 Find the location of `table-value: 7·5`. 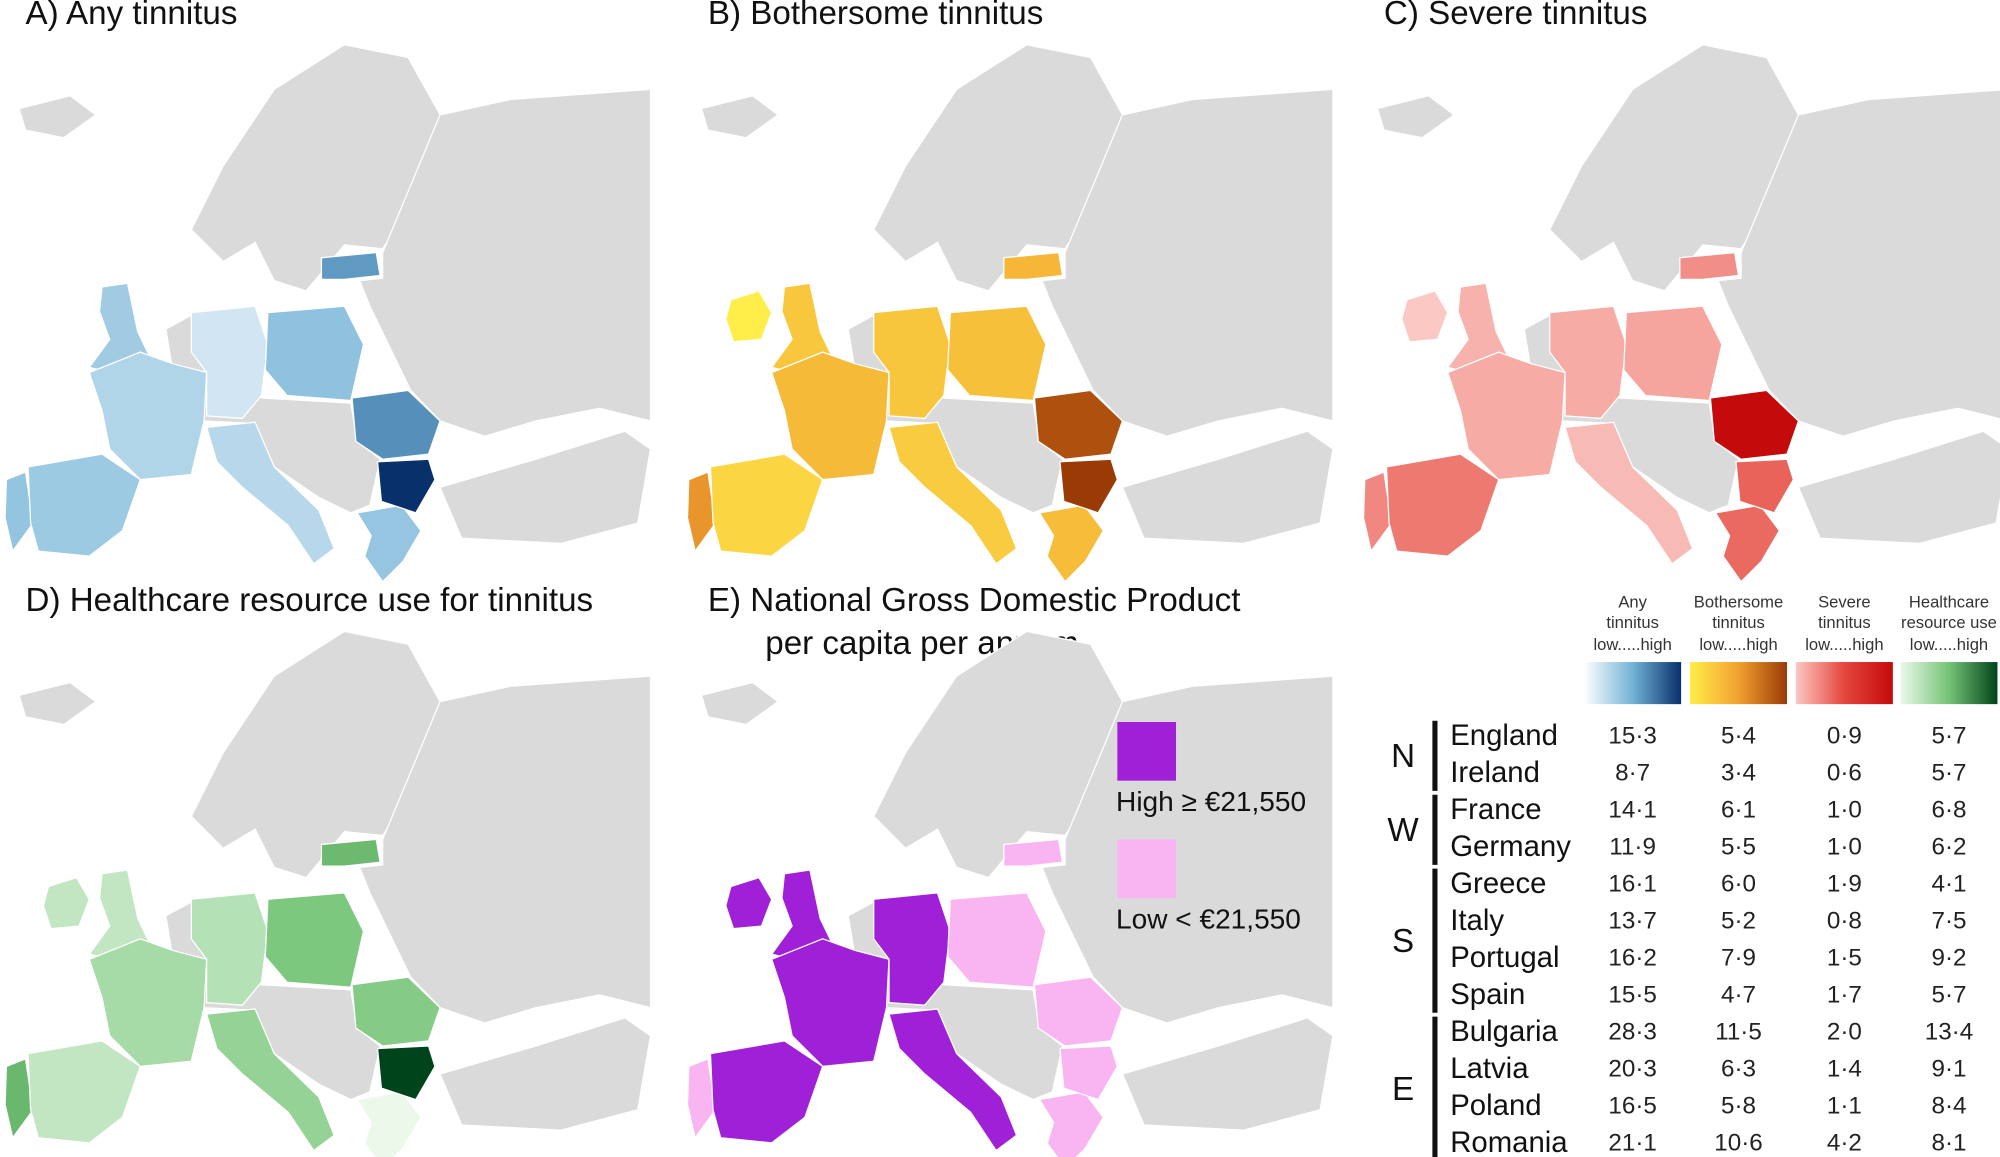

table-value: 7·5 is located at coordinates (1948, 921).